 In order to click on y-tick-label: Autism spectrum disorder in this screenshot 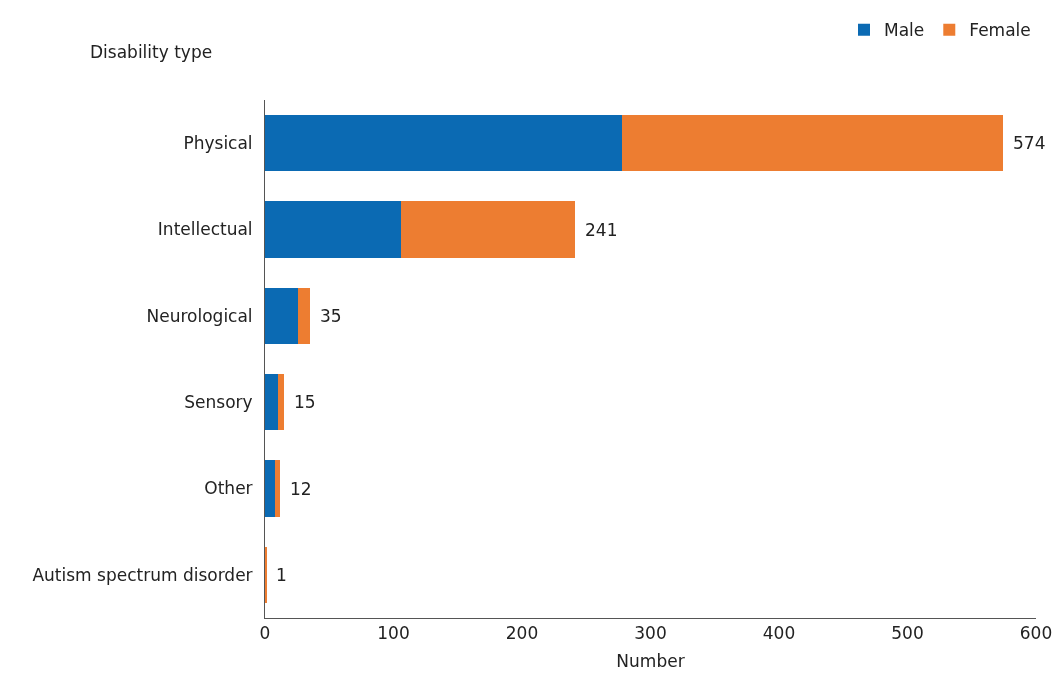, I will do `click(142, 574)`.